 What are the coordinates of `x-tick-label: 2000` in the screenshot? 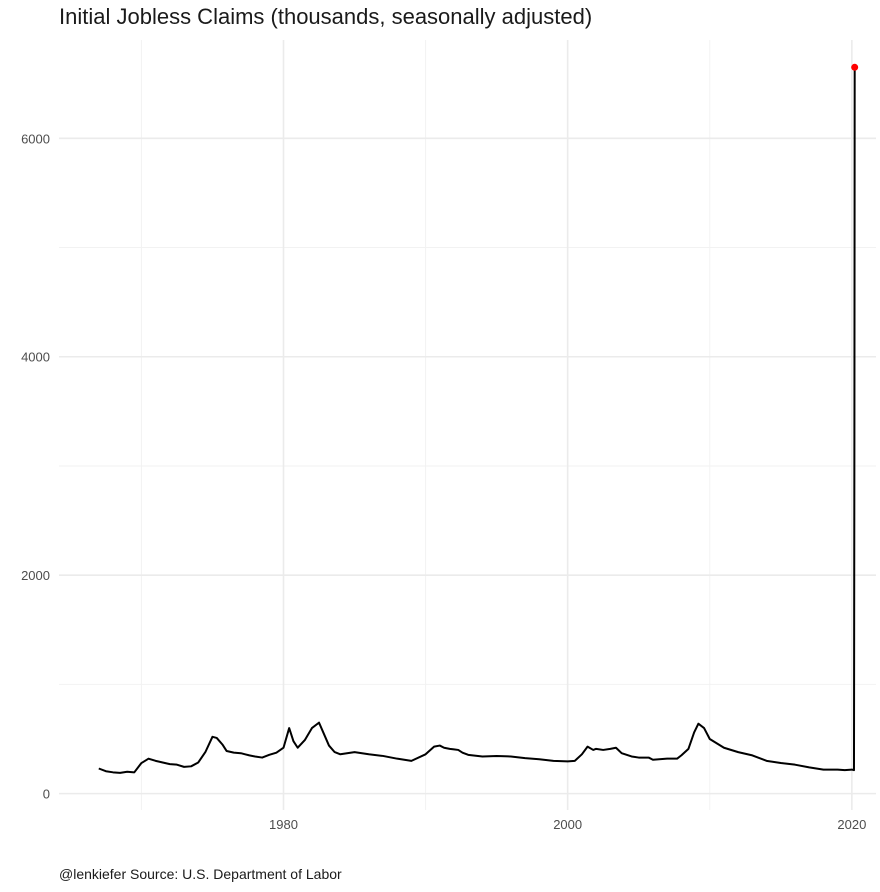 It's located at (567, 824).